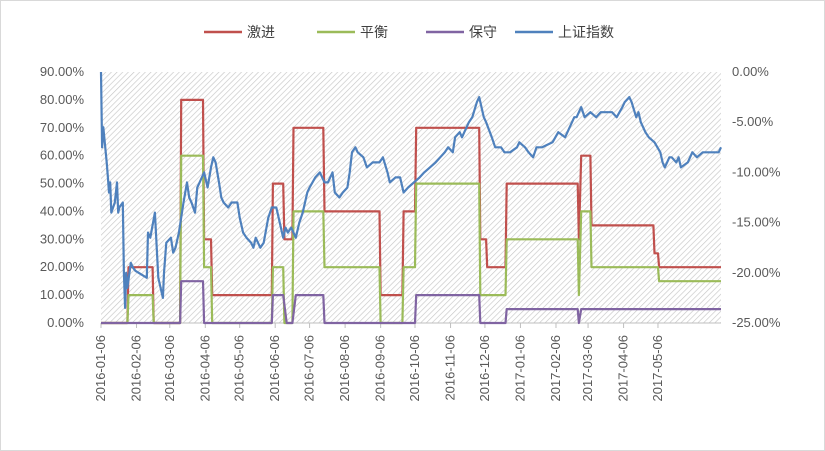  What do you see at coordinates (414, 368) in the screenshot?
I see `x-axis-tick-label: 2016-10-06` at bounding box center [414, 368].